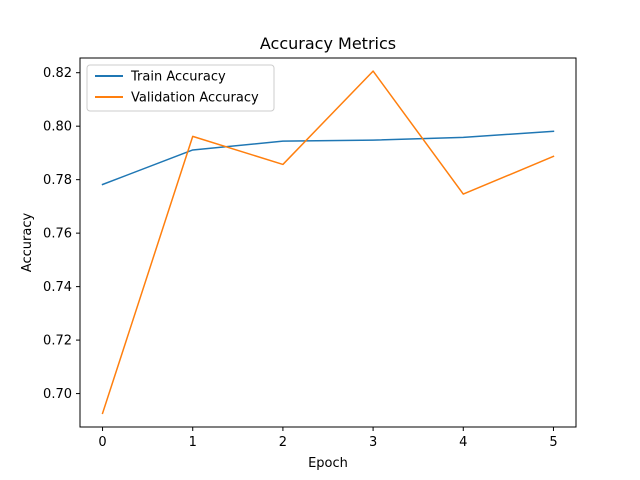 The image size is (640, 480). Describe the element at coordinates (57, 341) in the screenshot. I see `y-tick-label: 0.72` at that location.